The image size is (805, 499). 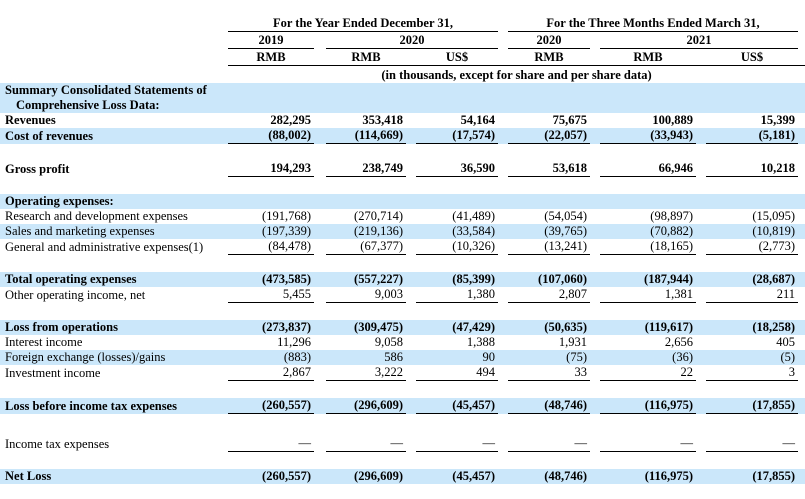 I want to click on cell-value-col2: (67,377), so click(x=366, y=247).